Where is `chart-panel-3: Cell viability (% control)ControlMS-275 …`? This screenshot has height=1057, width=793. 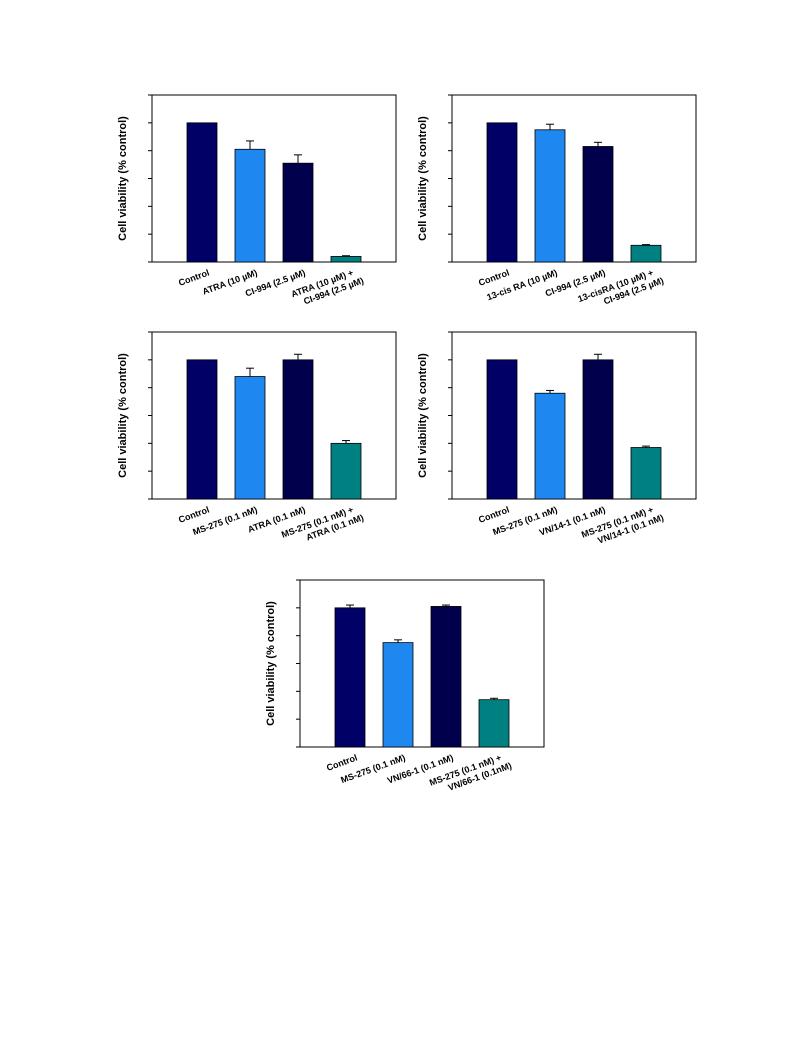
chart-panel-3: Cell viability (% control)ControlMS-275 … is located at coordinates (257, 437).